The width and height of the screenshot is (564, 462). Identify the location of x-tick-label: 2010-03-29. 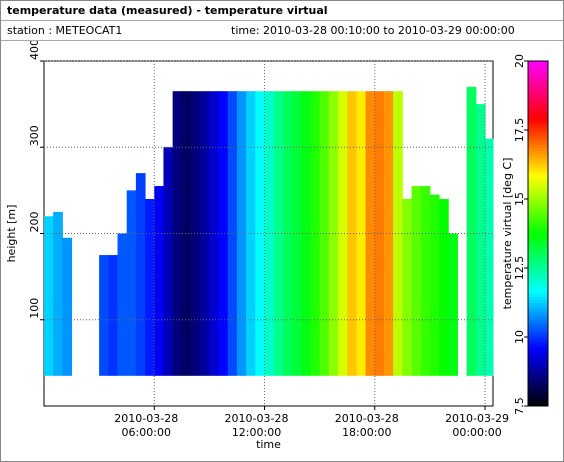
(477, 418).